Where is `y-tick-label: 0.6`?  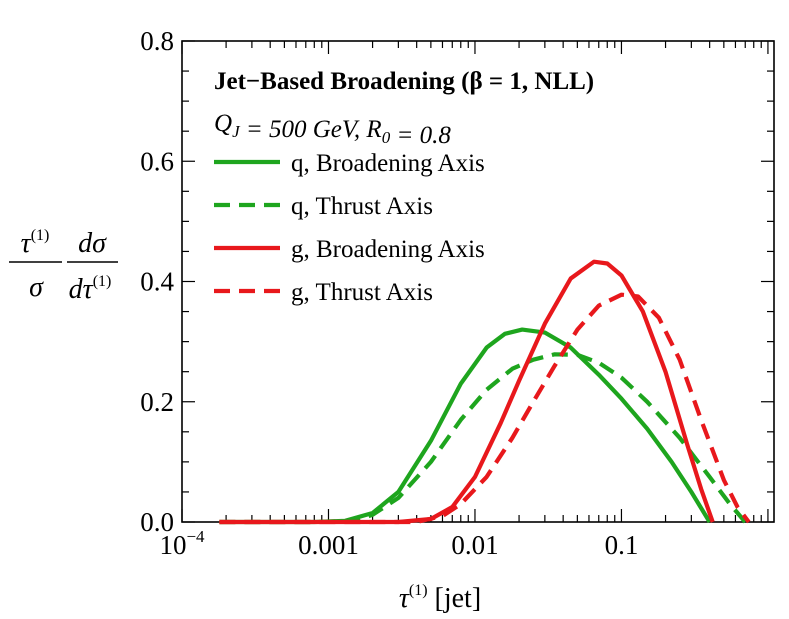
y-tick-label: 0.6 is located at coordinates (157, 161).